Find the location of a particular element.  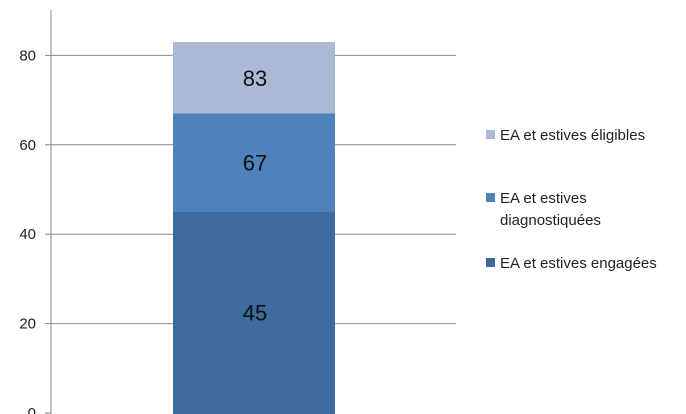

y-tick-label-80: 80 is located at coordinates (27, 55).